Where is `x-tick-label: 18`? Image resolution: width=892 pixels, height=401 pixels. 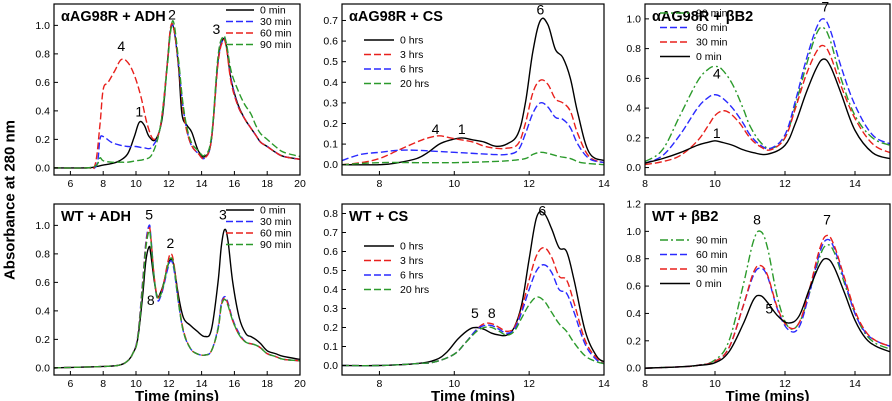
x-tick-label: 18 is located at coordinates (267, 184).